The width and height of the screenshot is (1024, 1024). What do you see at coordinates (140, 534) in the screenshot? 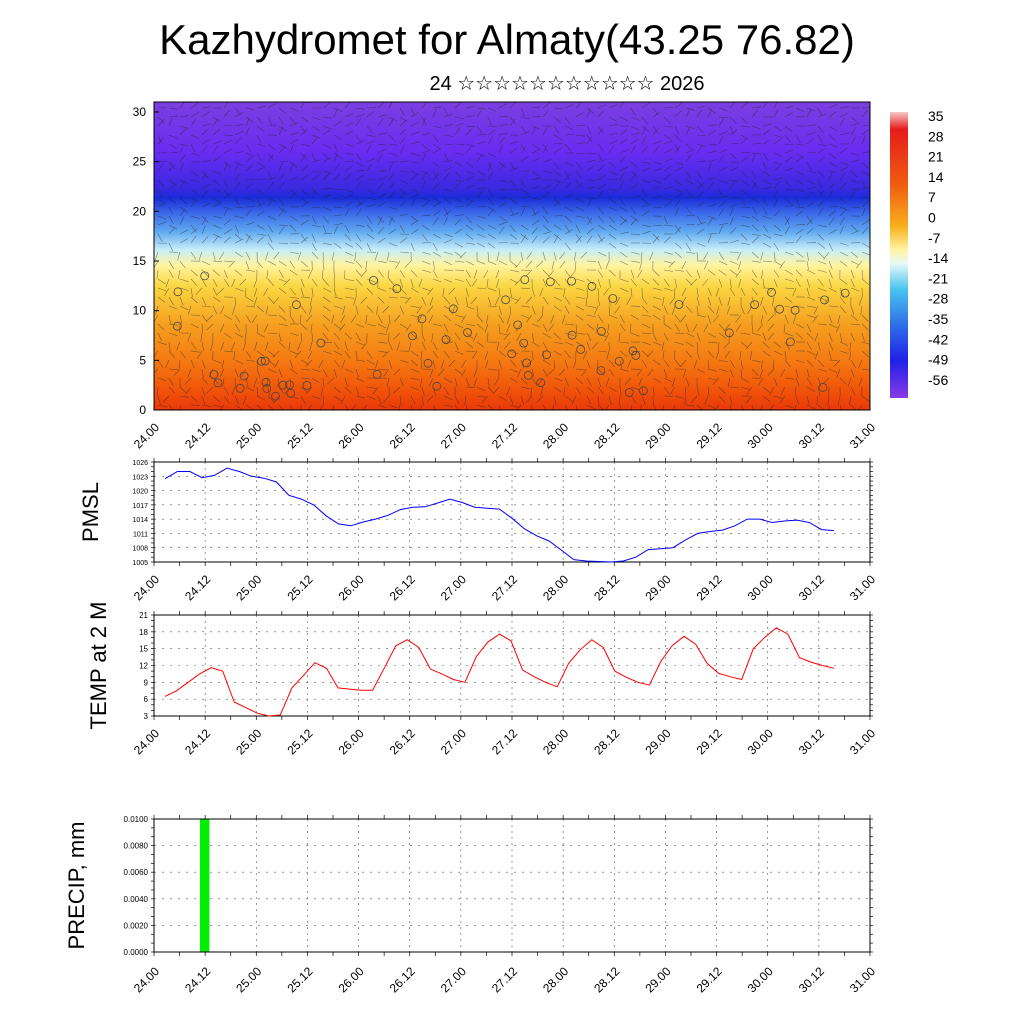
I see `y-tick-label: 1011` at bounding box center [140, 534].